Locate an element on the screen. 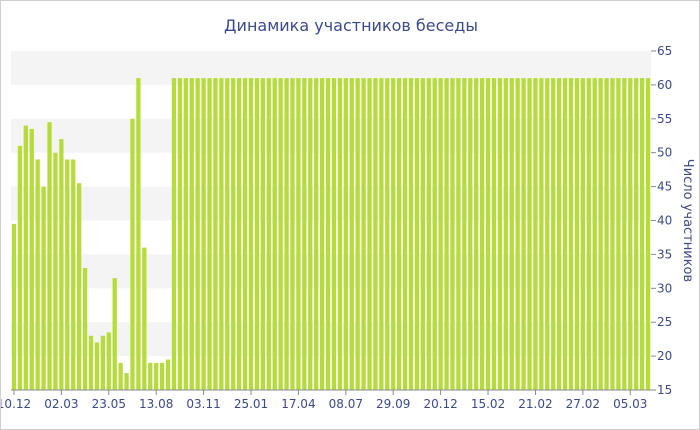  x-tick-label: 08.07 is located at coordinates (346, 404).